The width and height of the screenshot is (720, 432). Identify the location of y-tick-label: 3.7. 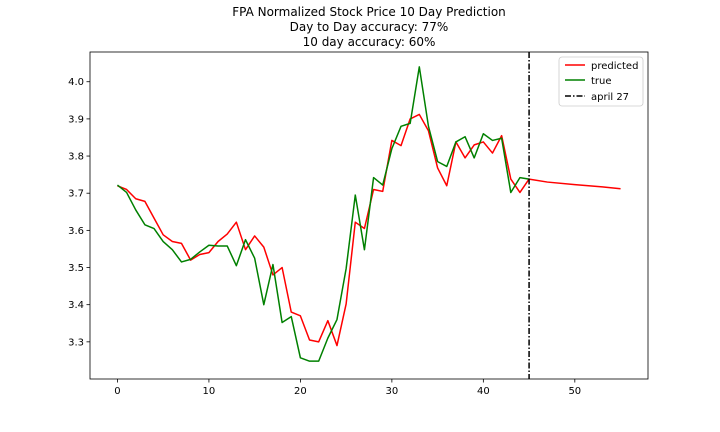
(76, 194).